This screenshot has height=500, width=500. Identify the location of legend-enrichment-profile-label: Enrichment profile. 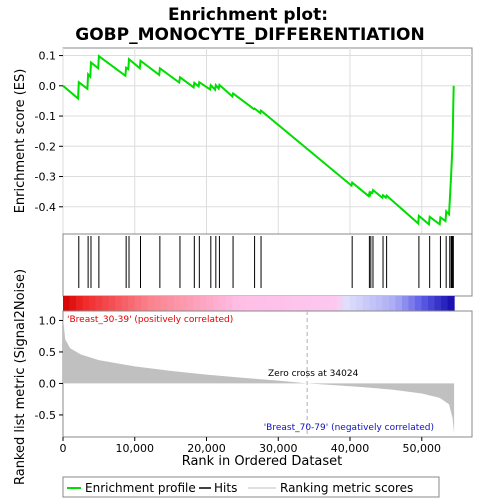
(140, 488).